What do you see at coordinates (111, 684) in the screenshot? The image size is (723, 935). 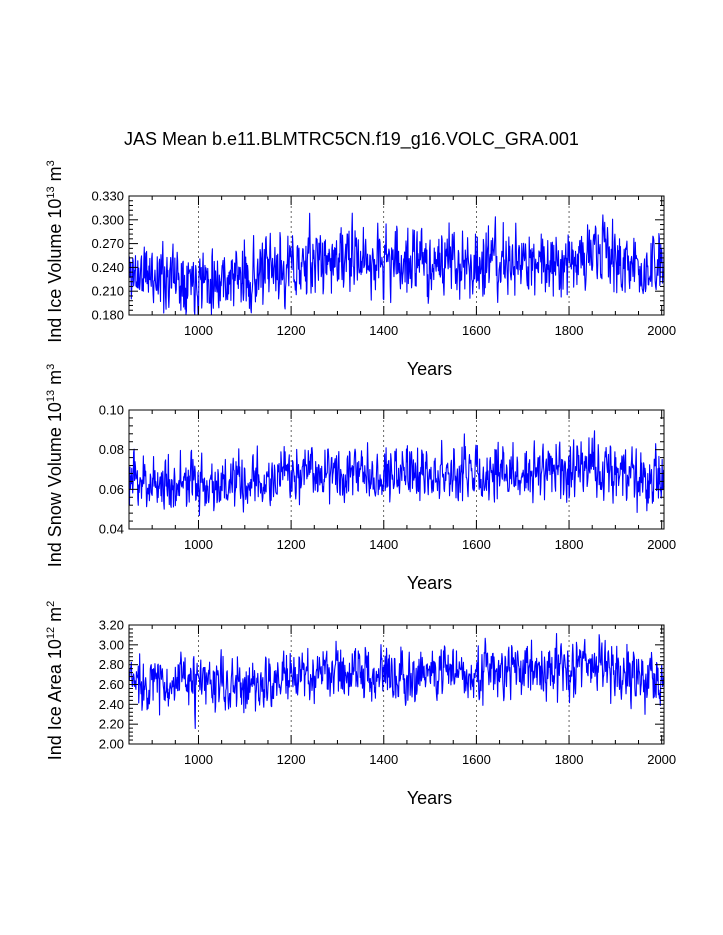 I see `y-tick-label: 2.60` at bounding box center [111, 684].